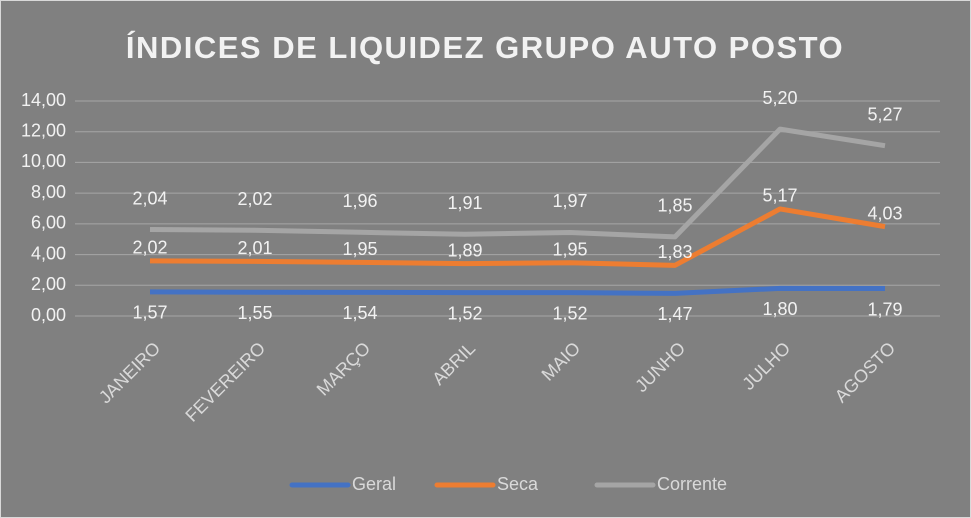 This screenshot has width=971, height=518. I want to click on data-label: 1,57, so click(149, 313).